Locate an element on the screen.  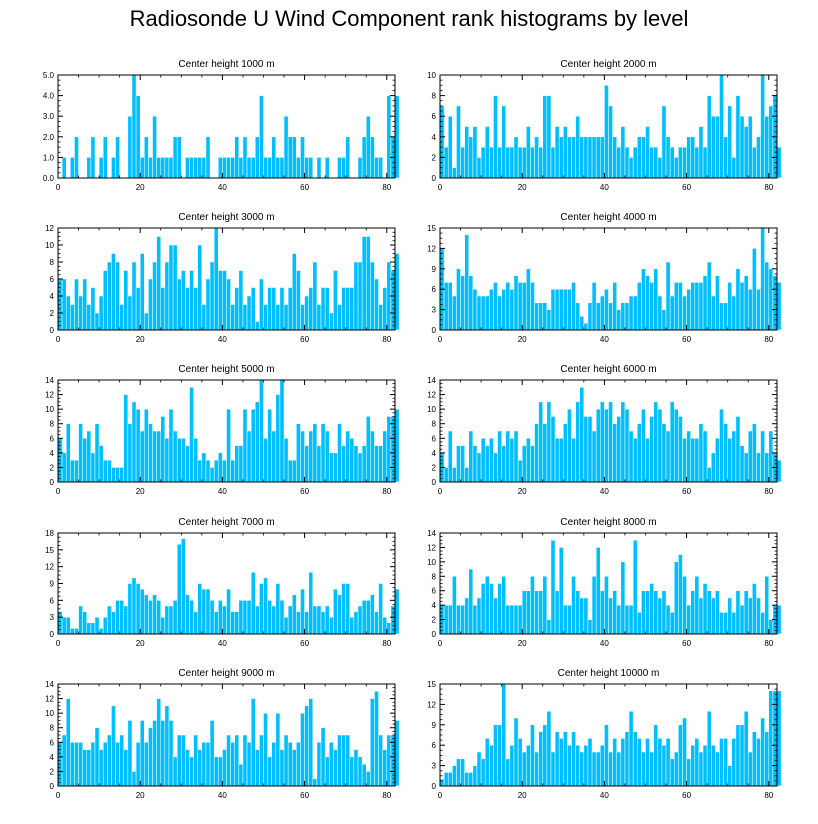
histogram-panel: Center height 5000 m 0 20 40 60 80 0 2 4 6 8 10 12 14 is located at coordinates (222, 430).